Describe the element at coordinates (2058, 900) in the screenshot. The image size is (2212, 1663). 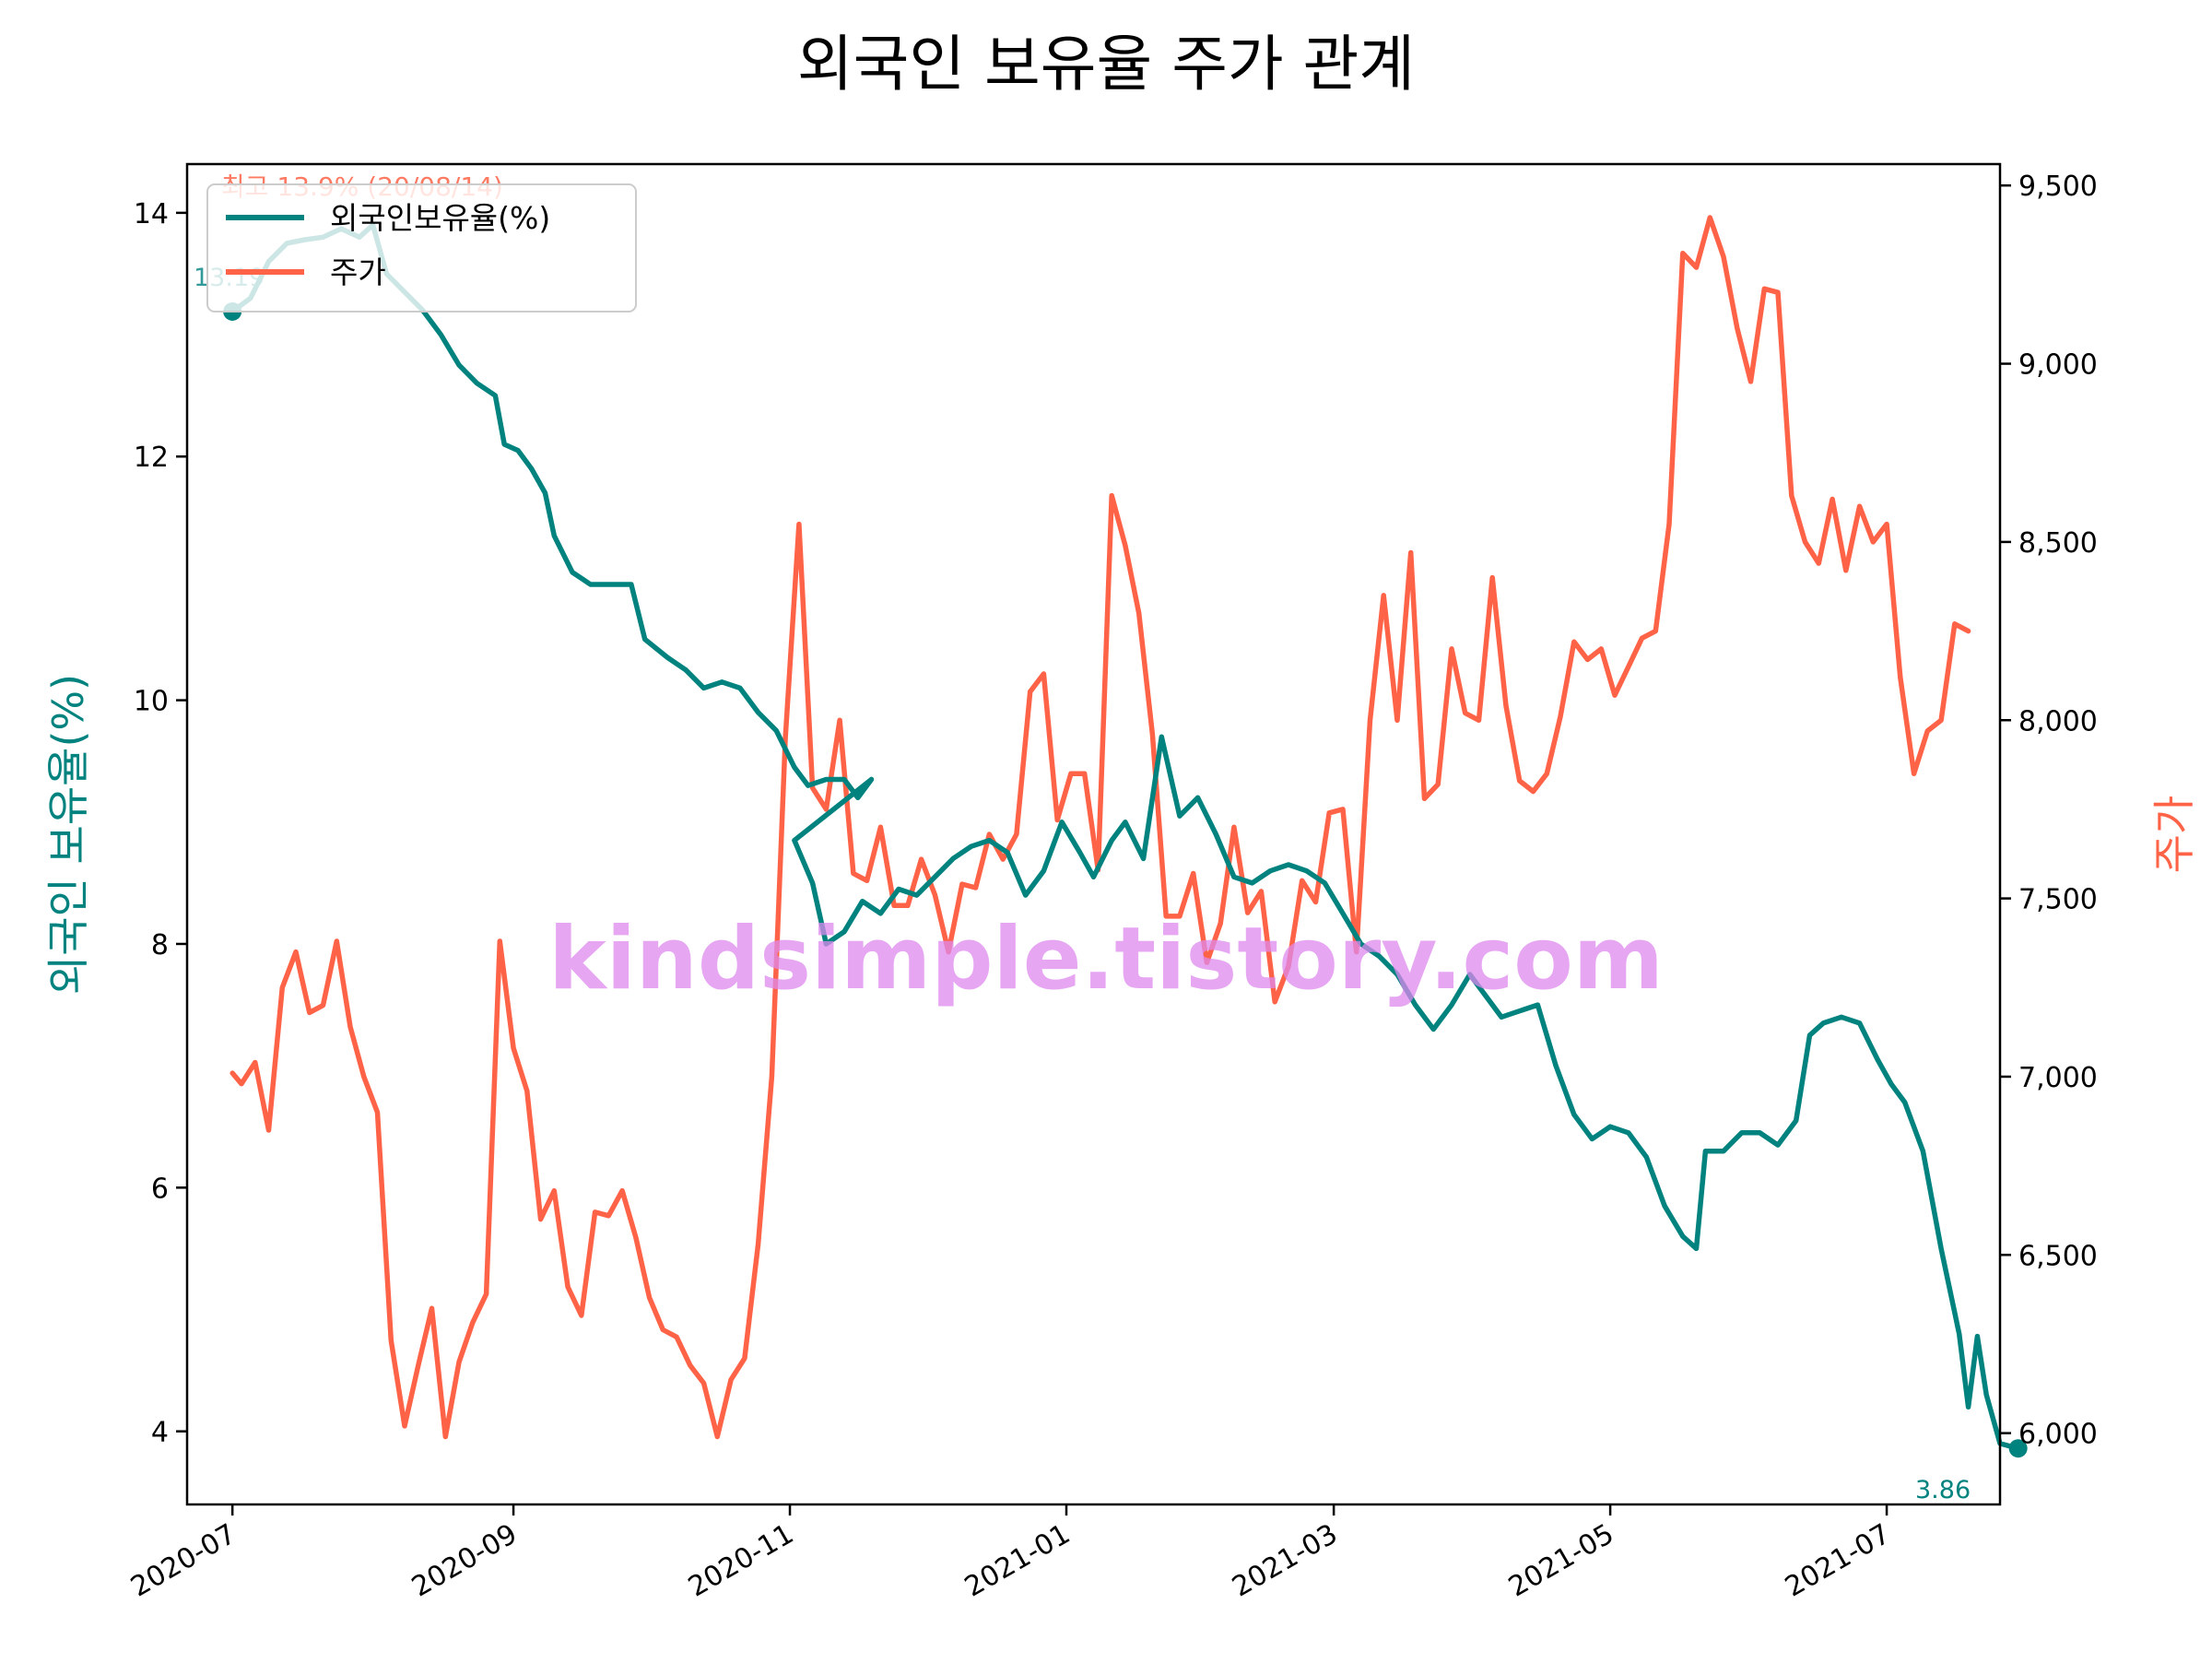
I see `y-right-tick-label: 7,500` at that location.